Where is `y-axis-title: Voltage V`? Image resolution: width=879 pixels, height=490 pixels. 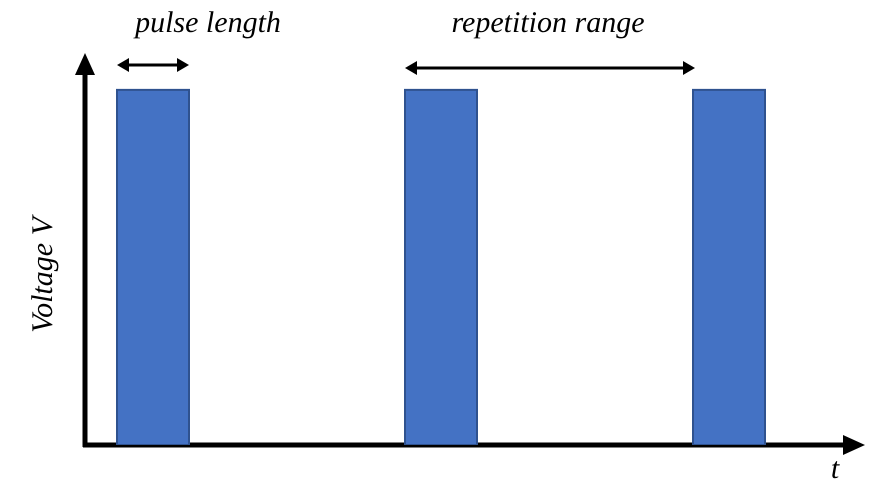
y-axis-title: Voltage V is located at coordinates (42, 273).